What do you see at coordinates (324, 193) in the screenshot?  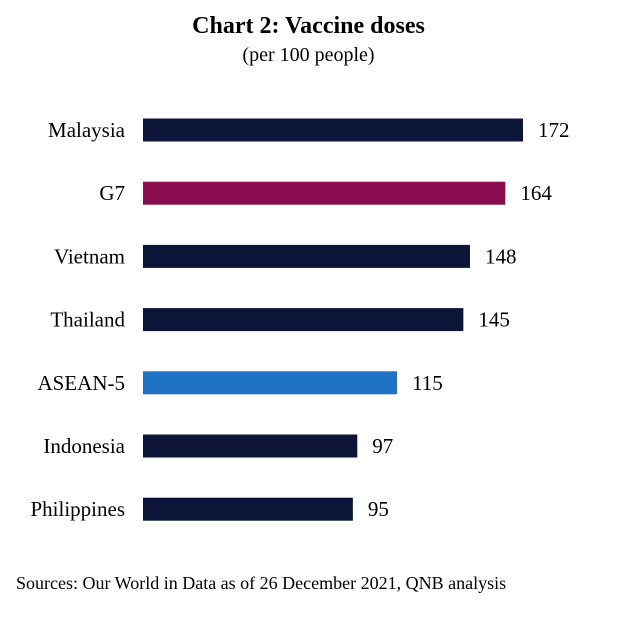 I see `bar-g7` at bounding box center [324, 193].